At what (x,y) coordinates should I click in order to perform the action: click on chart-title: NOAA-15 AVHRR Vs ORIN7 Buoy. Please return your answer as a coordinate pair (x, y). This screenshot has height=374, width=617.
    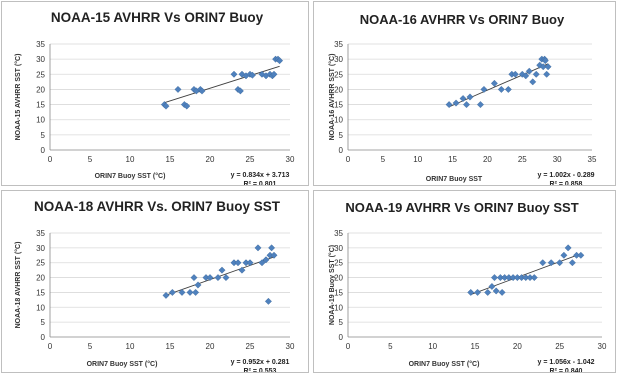
    Looking at the image, I should click on (157, 17).